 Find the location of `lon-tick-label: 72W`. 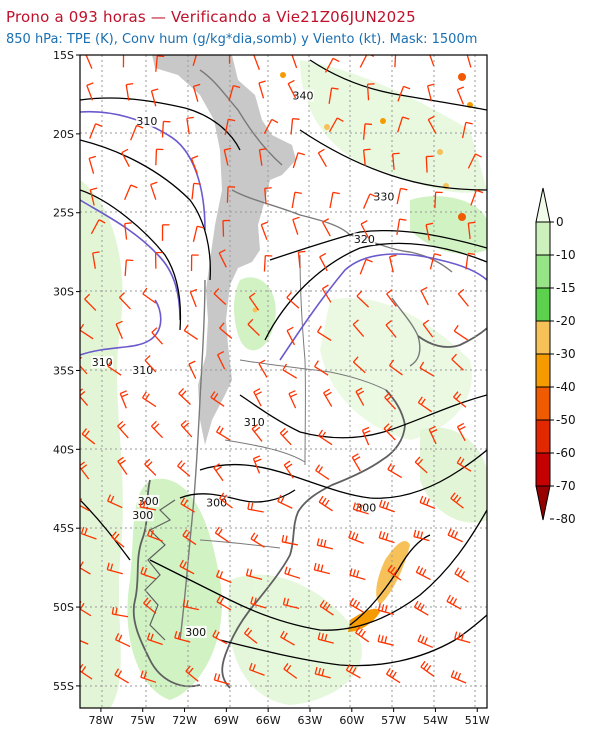

lon-tick-label: 72W is located at coordinates (184, 720).